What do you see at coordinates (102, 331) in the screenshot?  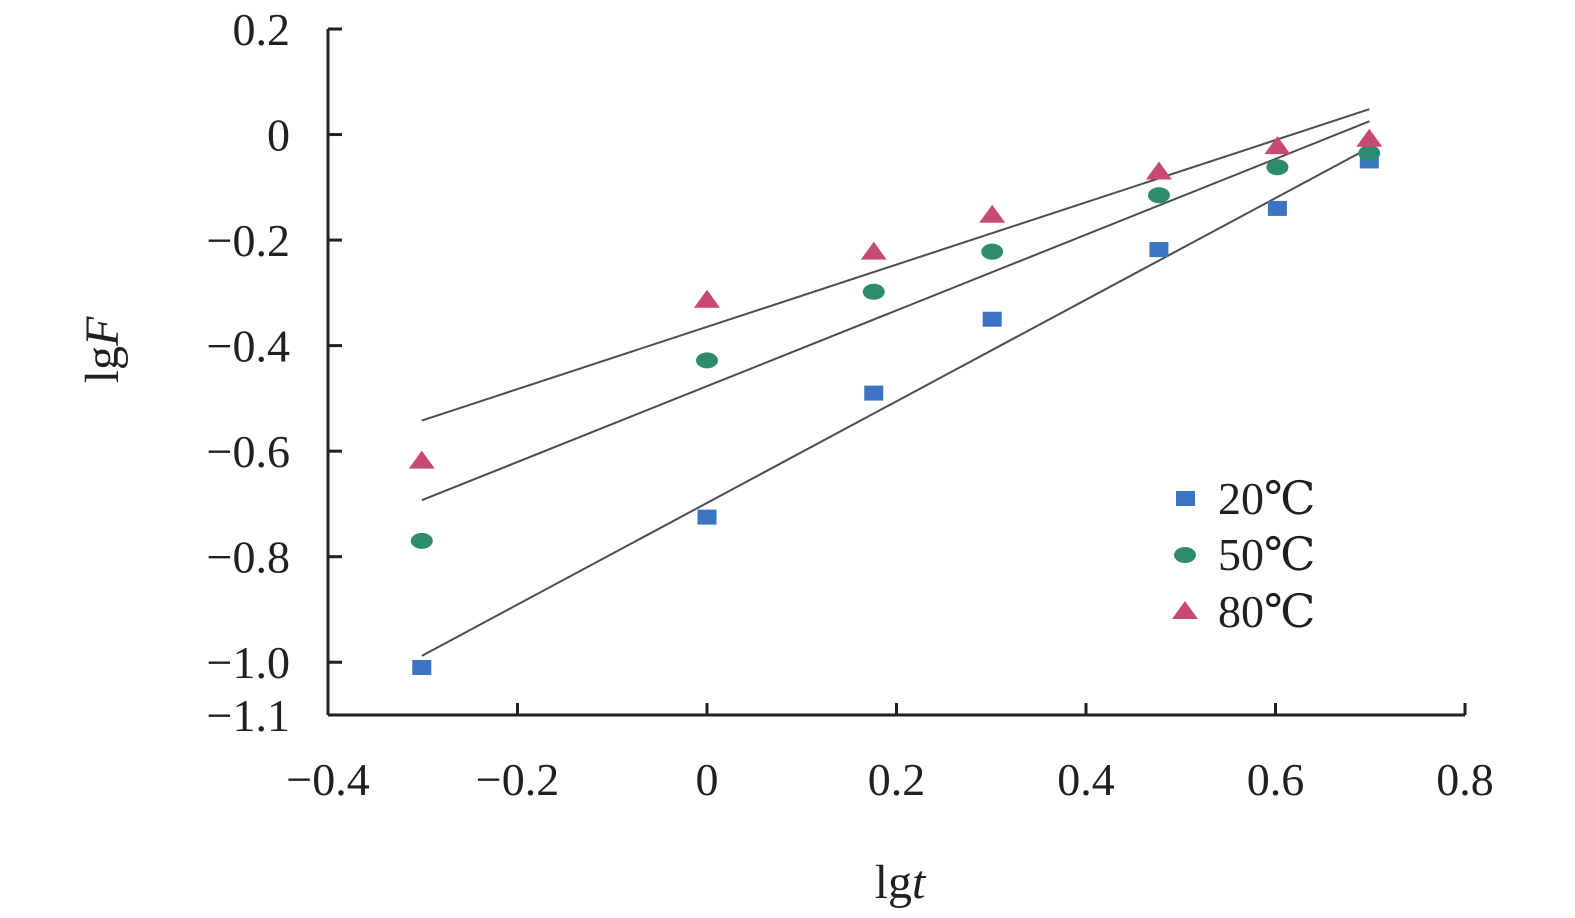 I see `y-axis-title-var: F` at bounding box center [102, 331].